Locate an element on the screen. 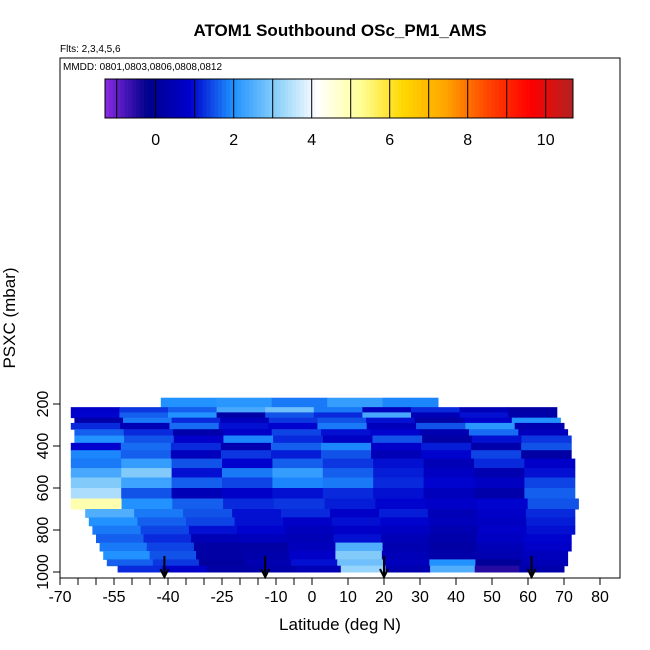  x-tick-label: 80 is located at coordinates (600, 597).